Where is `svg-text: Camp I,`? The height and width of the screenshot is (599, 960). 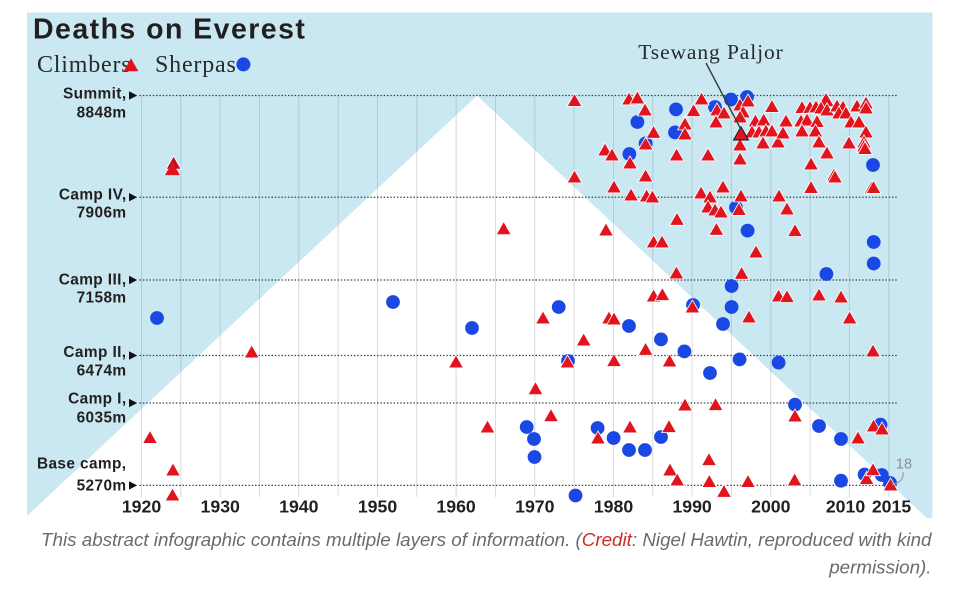
svg-text: Camp I, is located at coordinates (97, 399).